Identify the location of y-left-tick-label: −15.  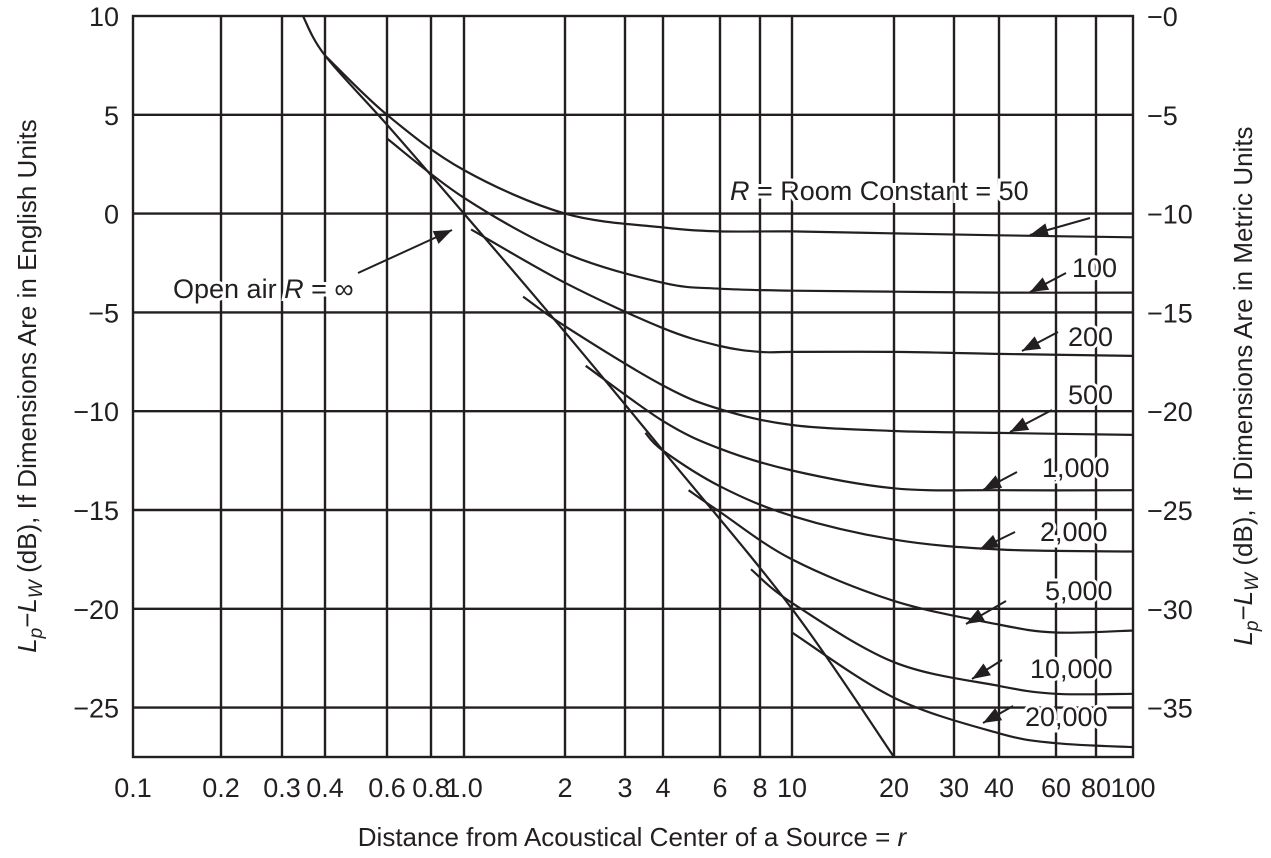
(96, 511).